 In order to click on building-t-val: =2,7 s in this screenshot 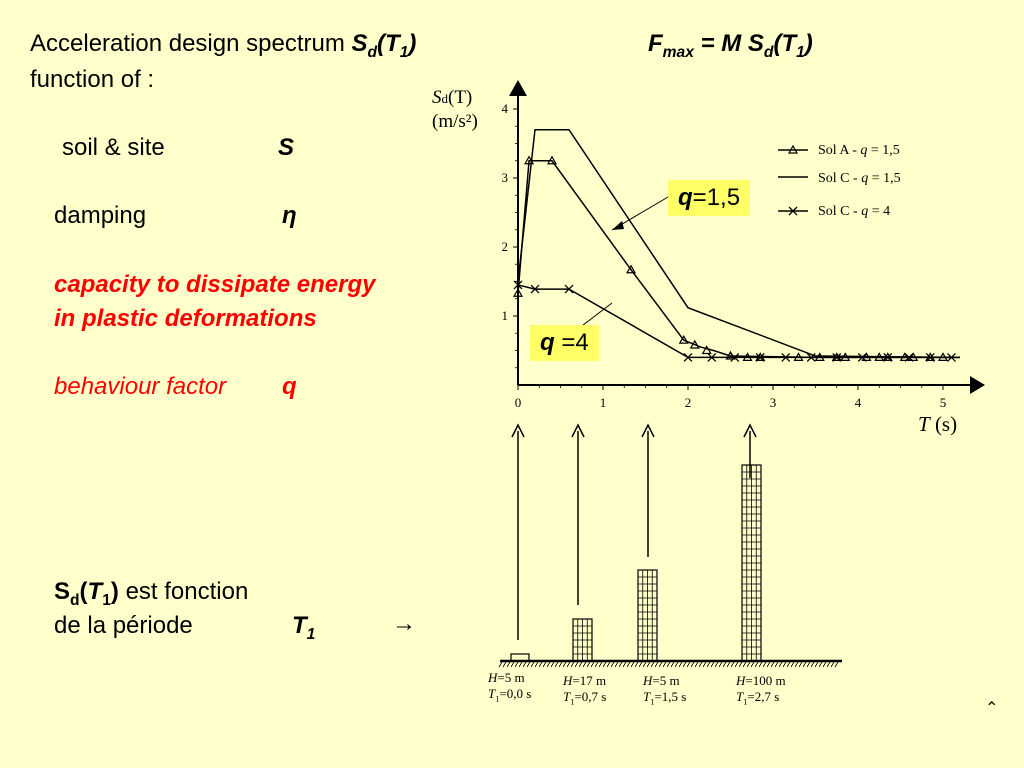, I will do `click(763, 696)`.